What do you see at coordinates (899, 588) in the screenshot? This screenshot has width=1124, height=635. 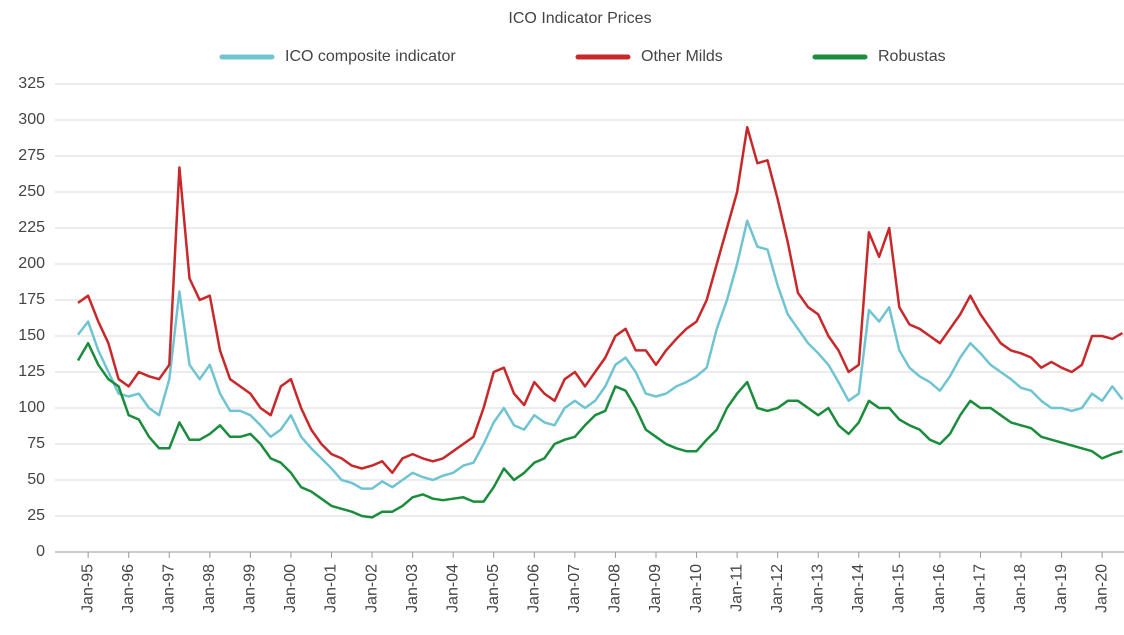 I see `x-tick-label: Jan-15` at bounding box center [899, 588].